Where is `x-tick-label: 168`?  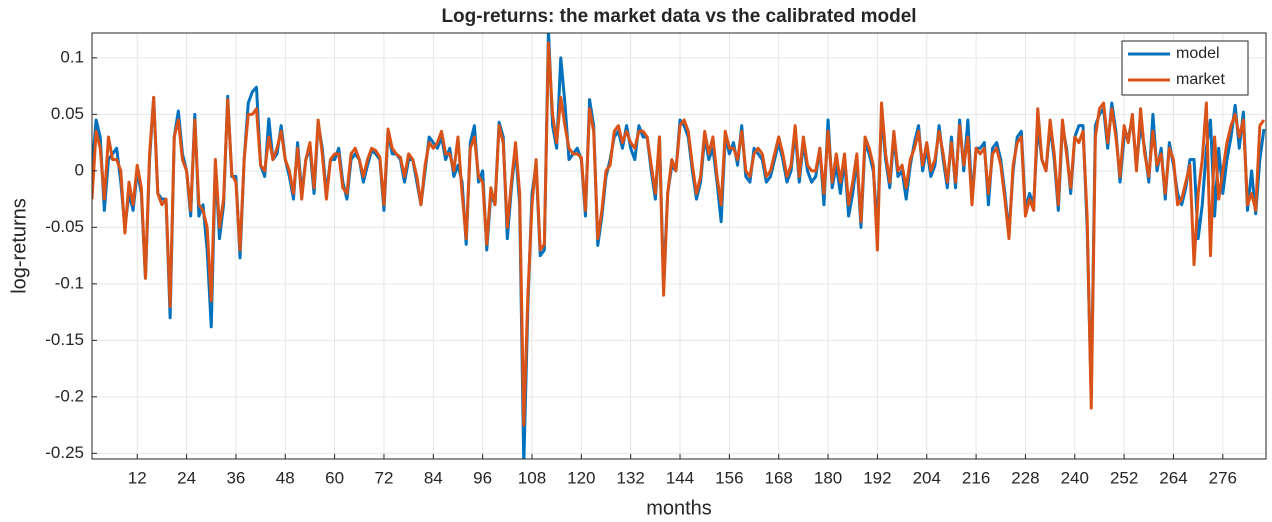
x-tick-label: 168 is located at coordinates (779, 477).